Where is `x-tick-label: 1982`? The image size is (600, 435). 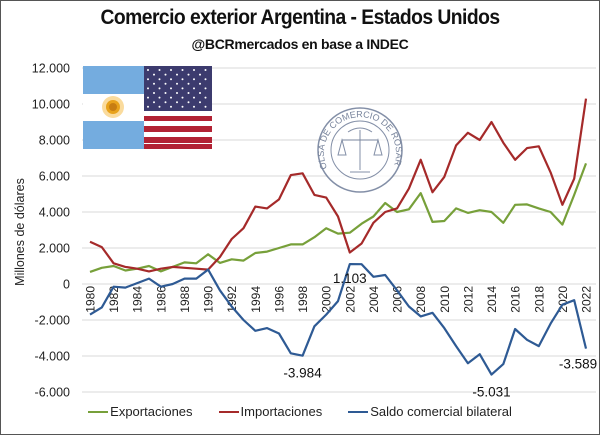 x-tick-label: 1982 is located at coordinates (114, 299).